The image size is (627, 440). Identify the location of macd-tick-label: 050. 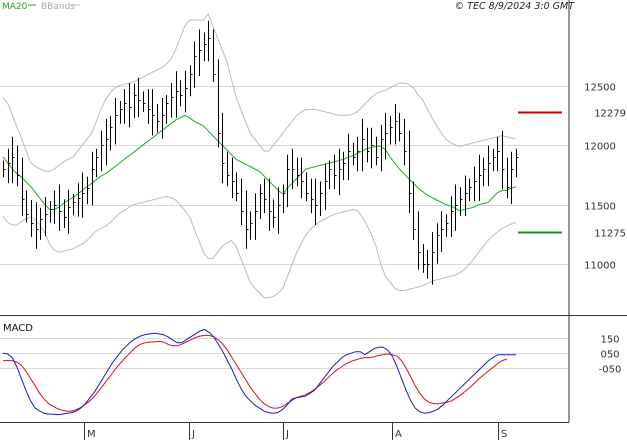
(609, 355).